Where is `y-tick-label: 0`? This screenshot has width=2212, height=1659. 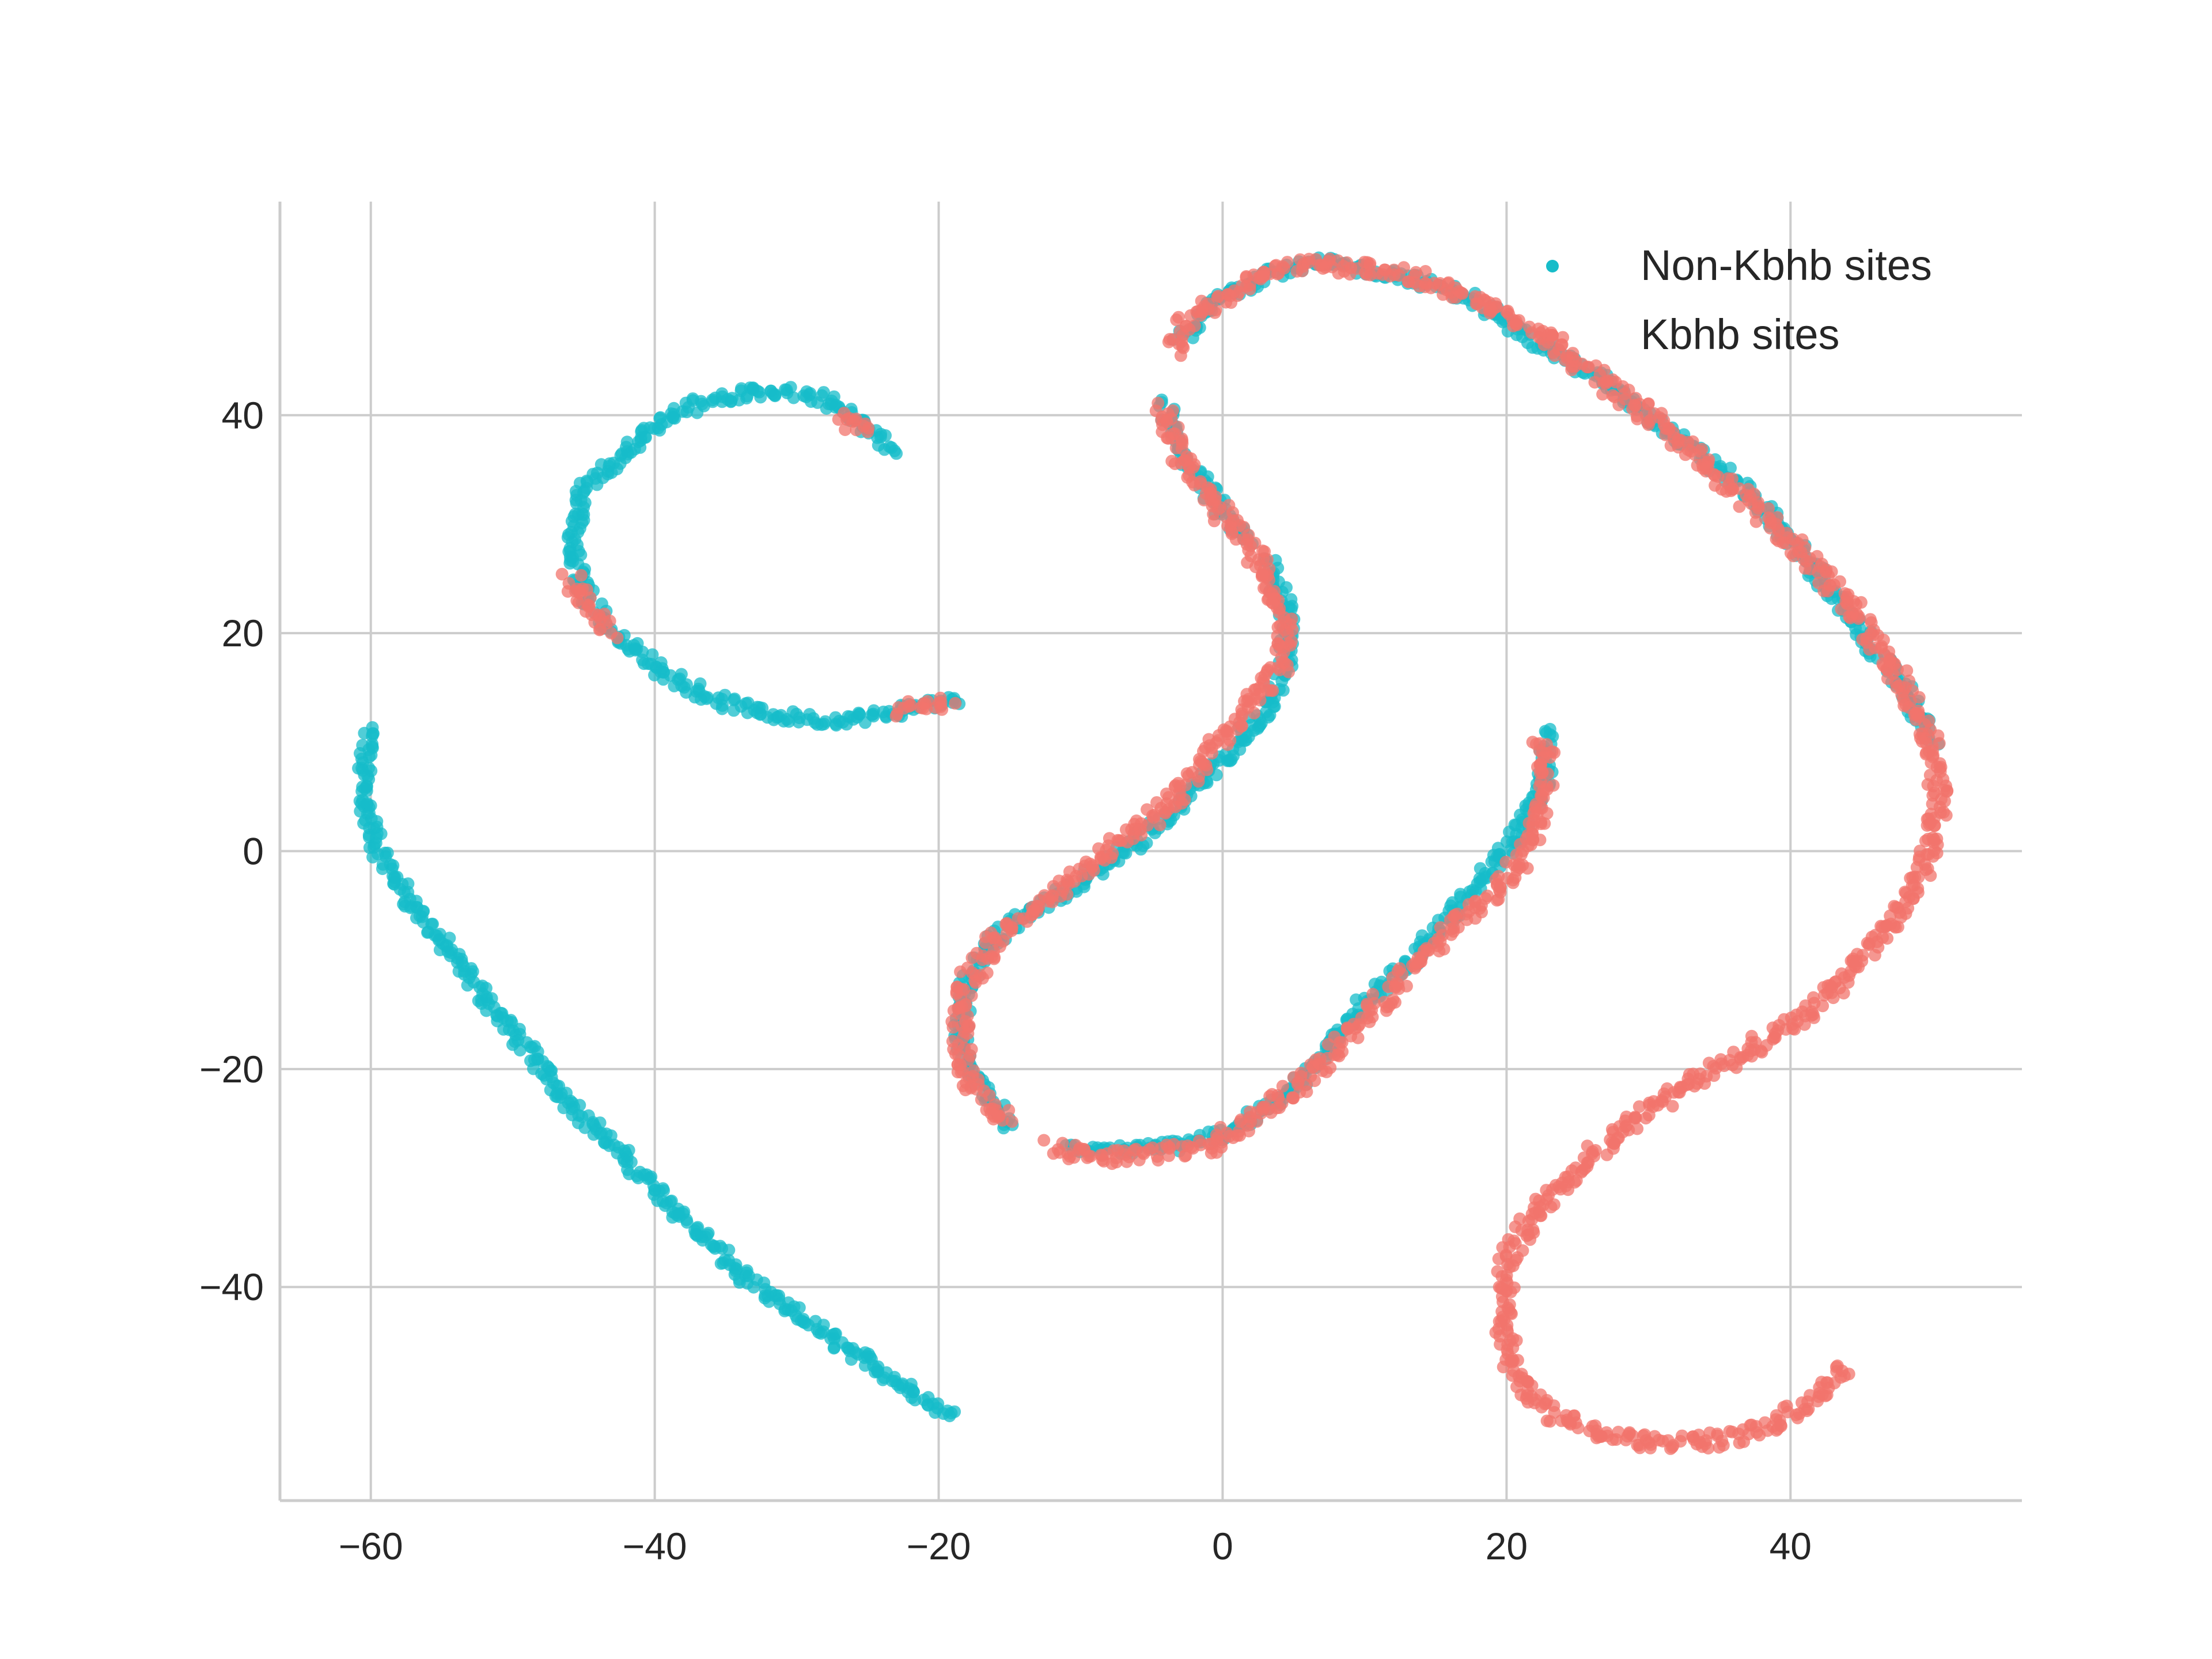 y-tick-label: 0 is located at coordinates (253, 851).